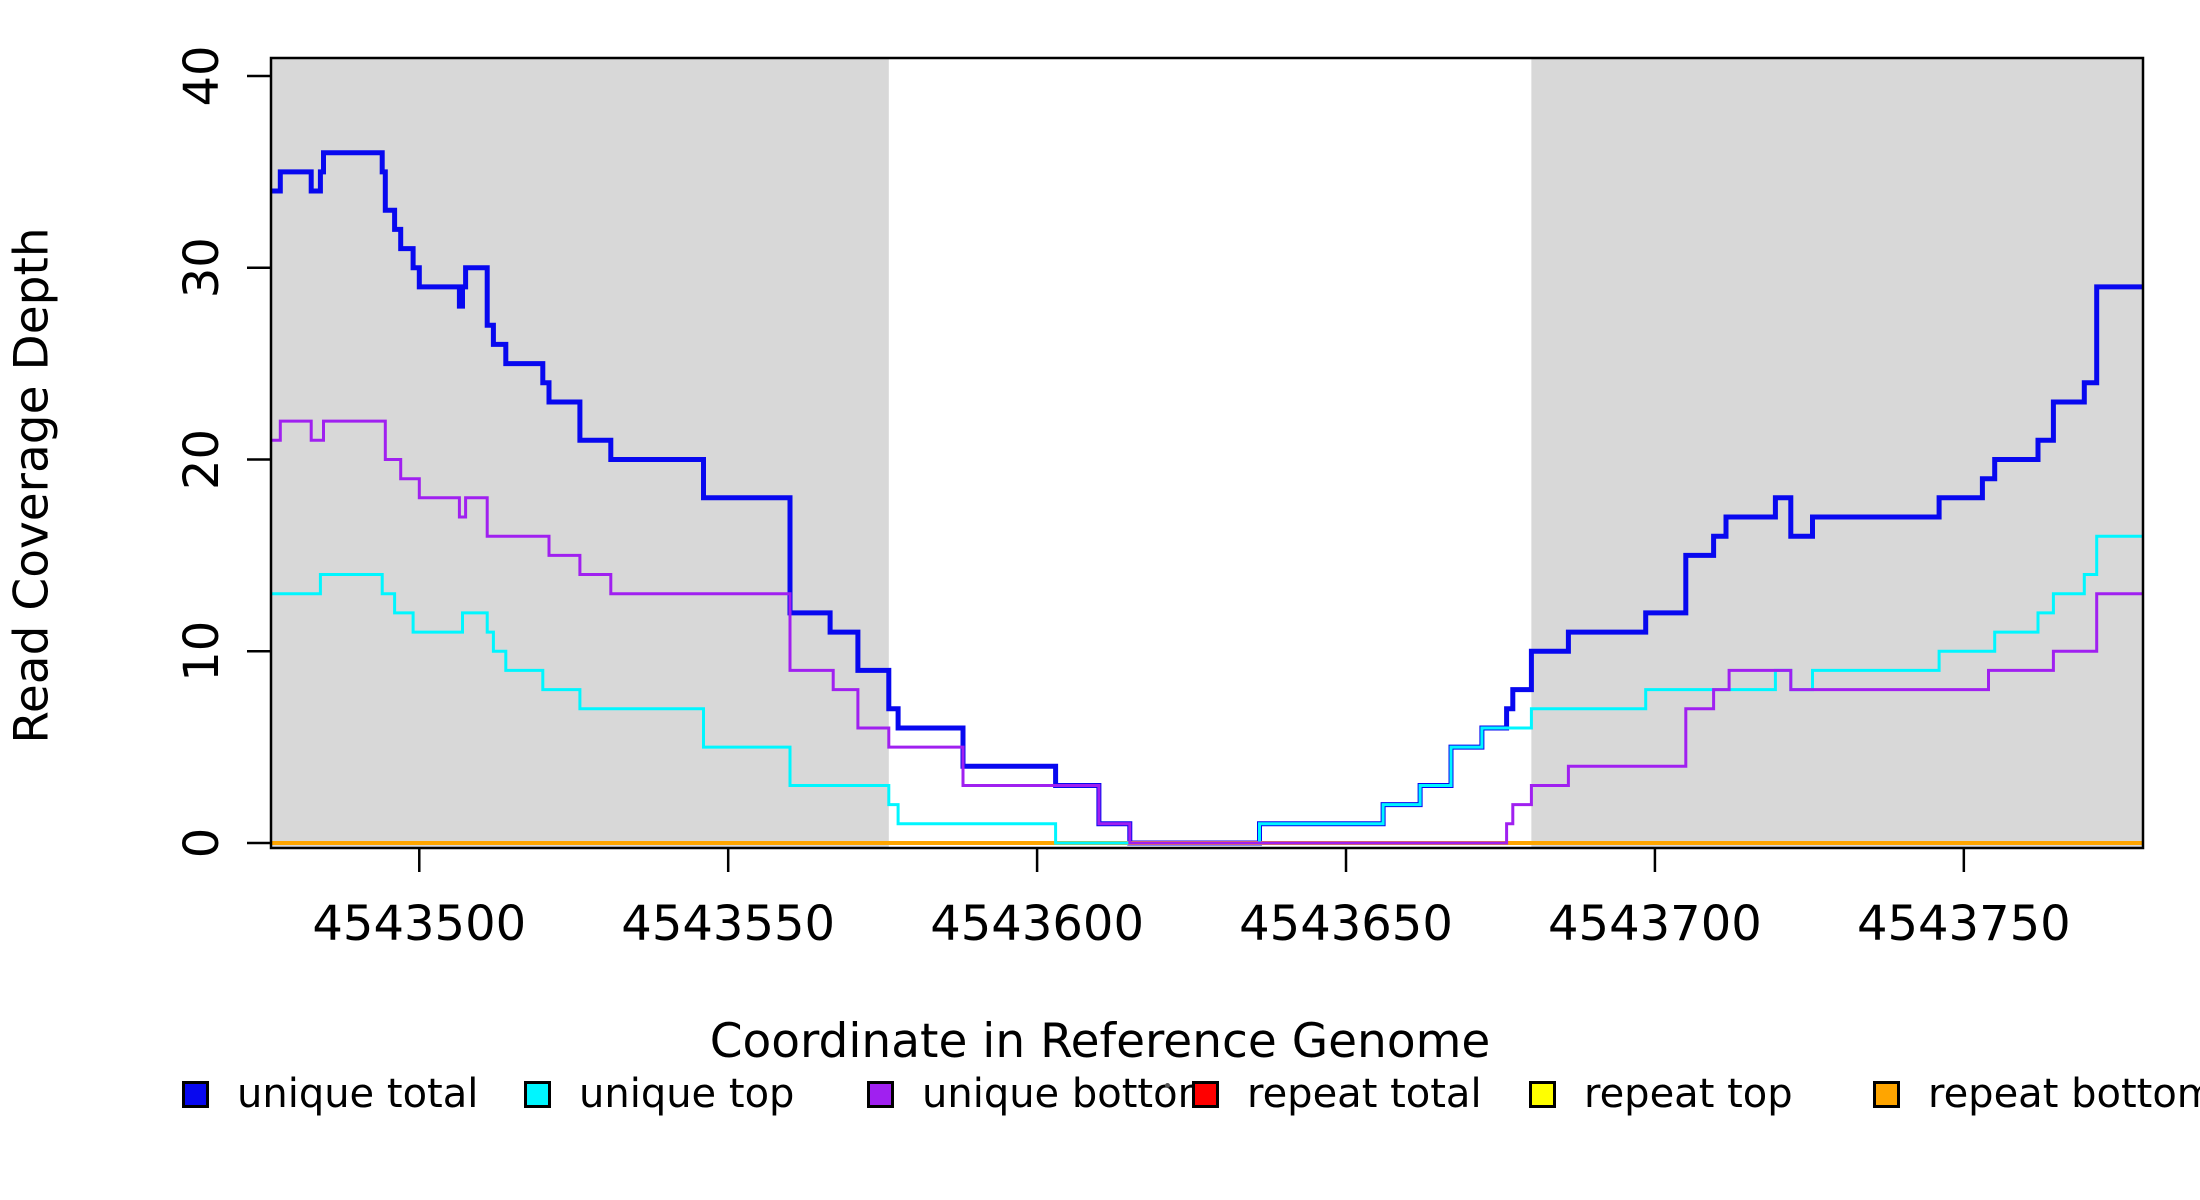  Describe the element at coordinates (1964, 924) in the screenshot. I see `x-tick-label: 4543750` at that location.